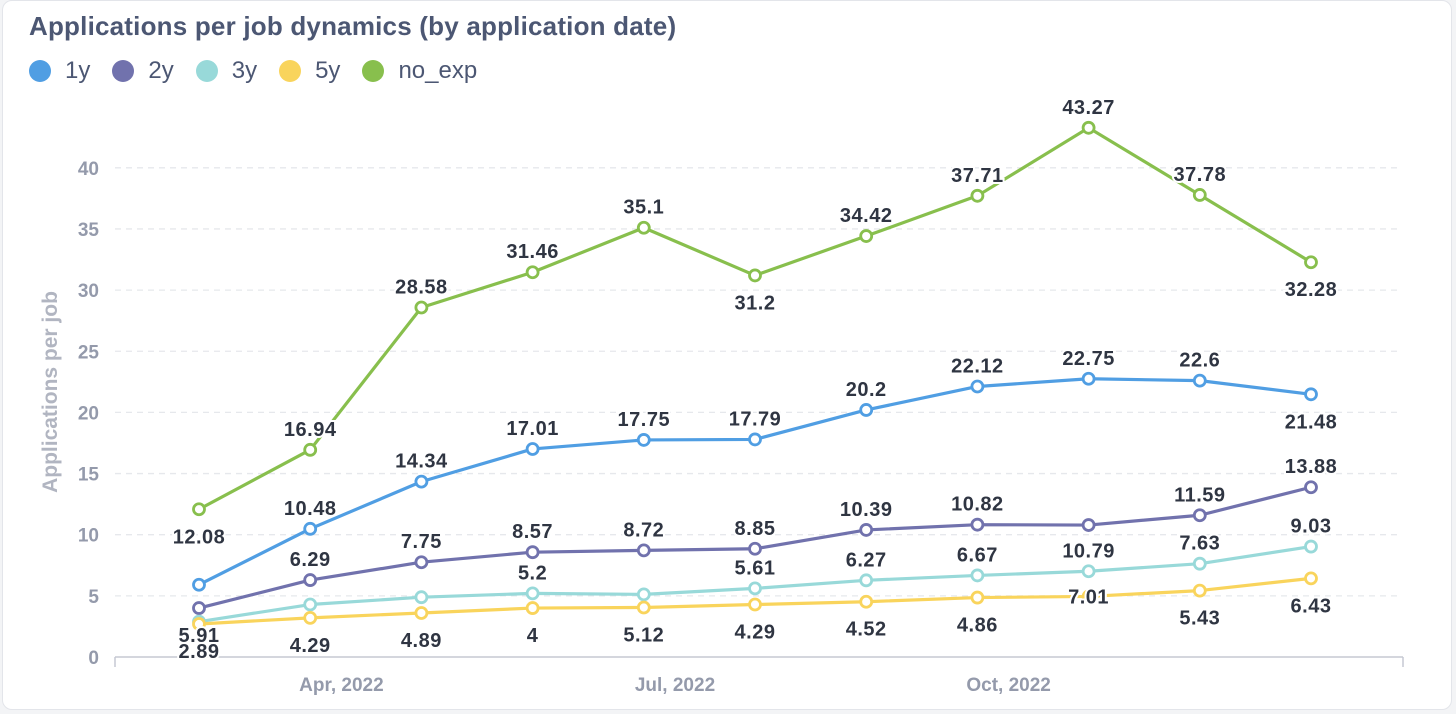 This screenshot has width=1456, height=714. Describe the element at coordinates (1008, 685) in the screenshot. I see `x-tick-label: Oct, 2022` at that location.